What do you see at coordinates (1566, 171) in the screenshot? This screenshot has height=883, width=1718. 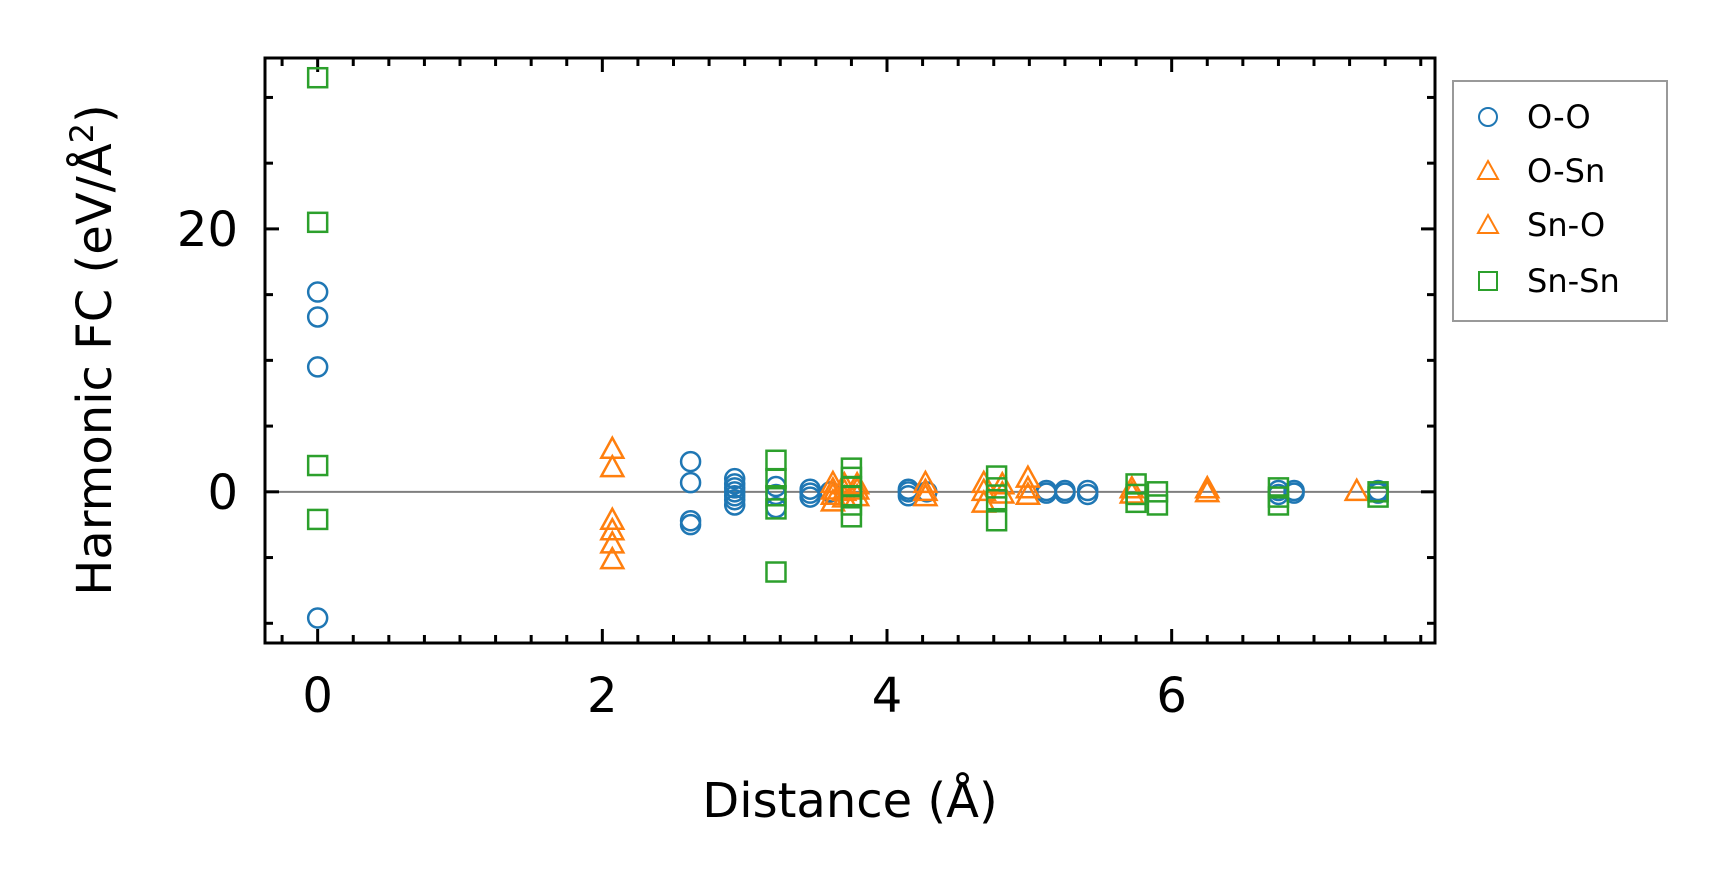 I see `legend-label: O-Sn` at bounding box center [1566, 171].